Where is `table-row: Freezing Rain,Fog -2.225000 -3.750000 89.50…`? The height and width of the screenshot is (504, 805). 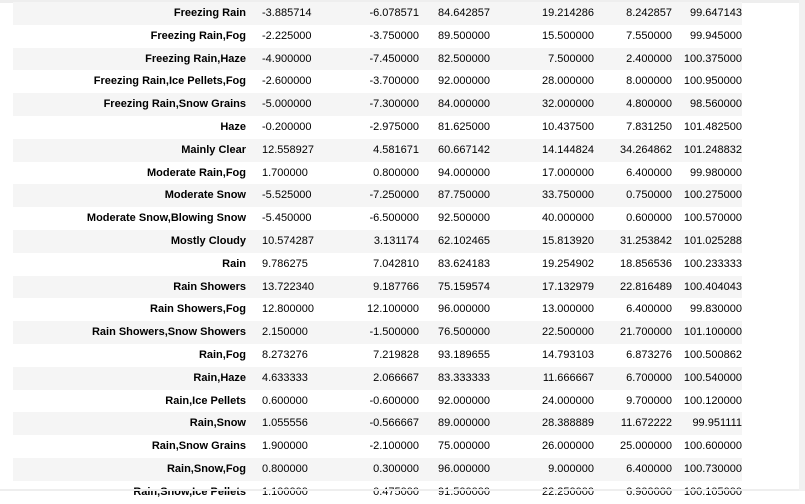 table-row: Freezing Rain,Fog -2.225000 -3.750000 89.50… is located at coordinates (377, 36).